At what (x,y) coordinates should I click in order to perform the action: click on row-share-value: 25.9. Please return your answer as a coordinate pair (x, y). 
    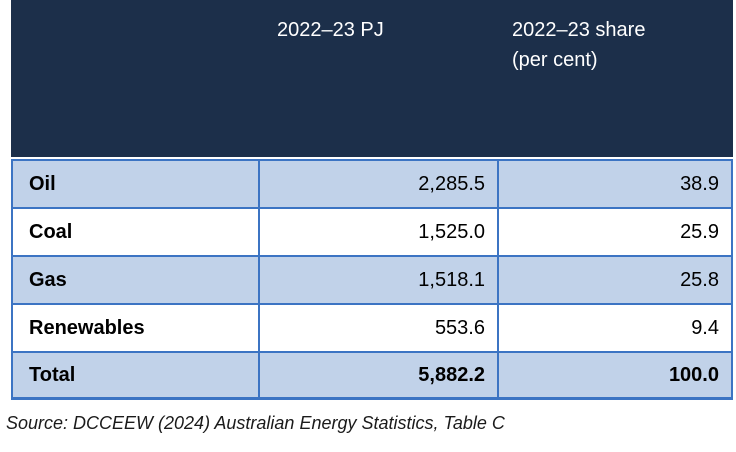
    Looking at the image, I should click on (614, 232).